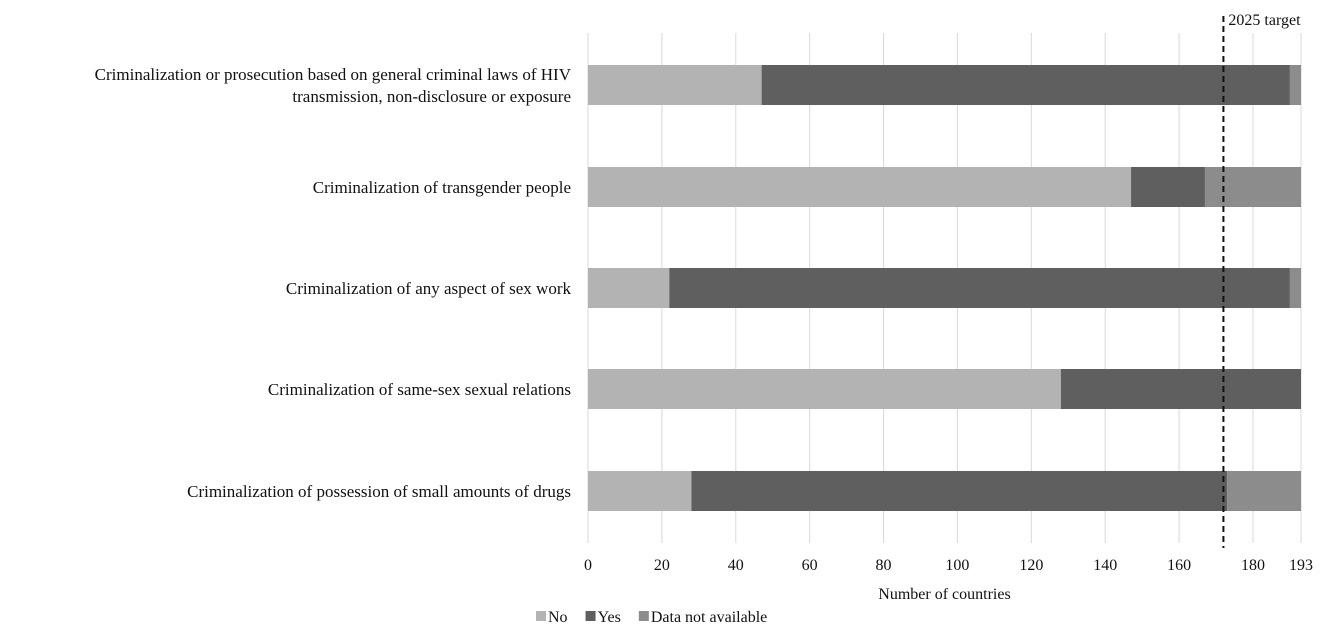 This screenshot has width=1327, height=630. I want to click on legend: No Yes Data not available, so click(651, 617).